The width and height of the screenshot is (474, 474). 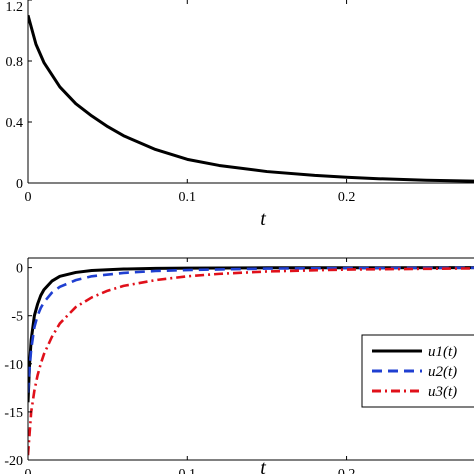 I want to click on bottom-xtick-label: 0, so click(x=28, y=470).